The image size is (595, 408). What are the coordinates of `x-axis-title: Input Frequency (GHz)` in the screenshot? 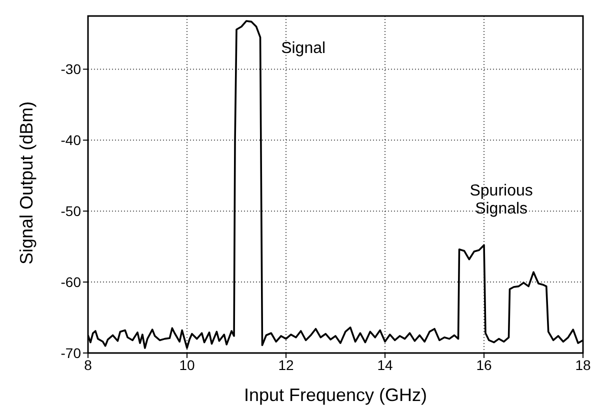 It's located at (336, 395).